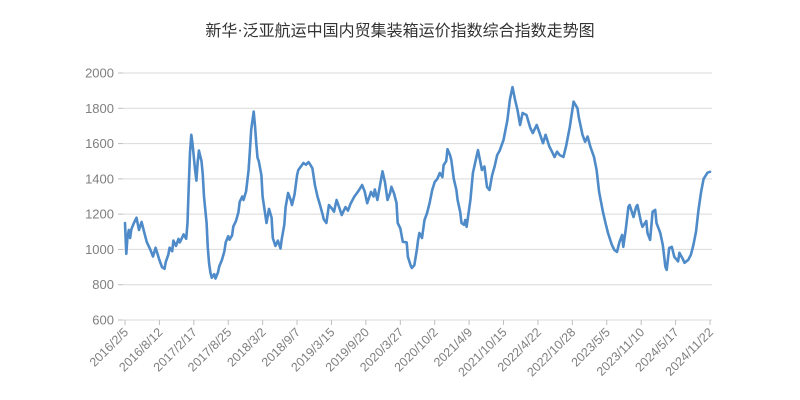 This screenshot has width=800, height=400. I want to click on y-axis-label: 1000, so click(99, 249).